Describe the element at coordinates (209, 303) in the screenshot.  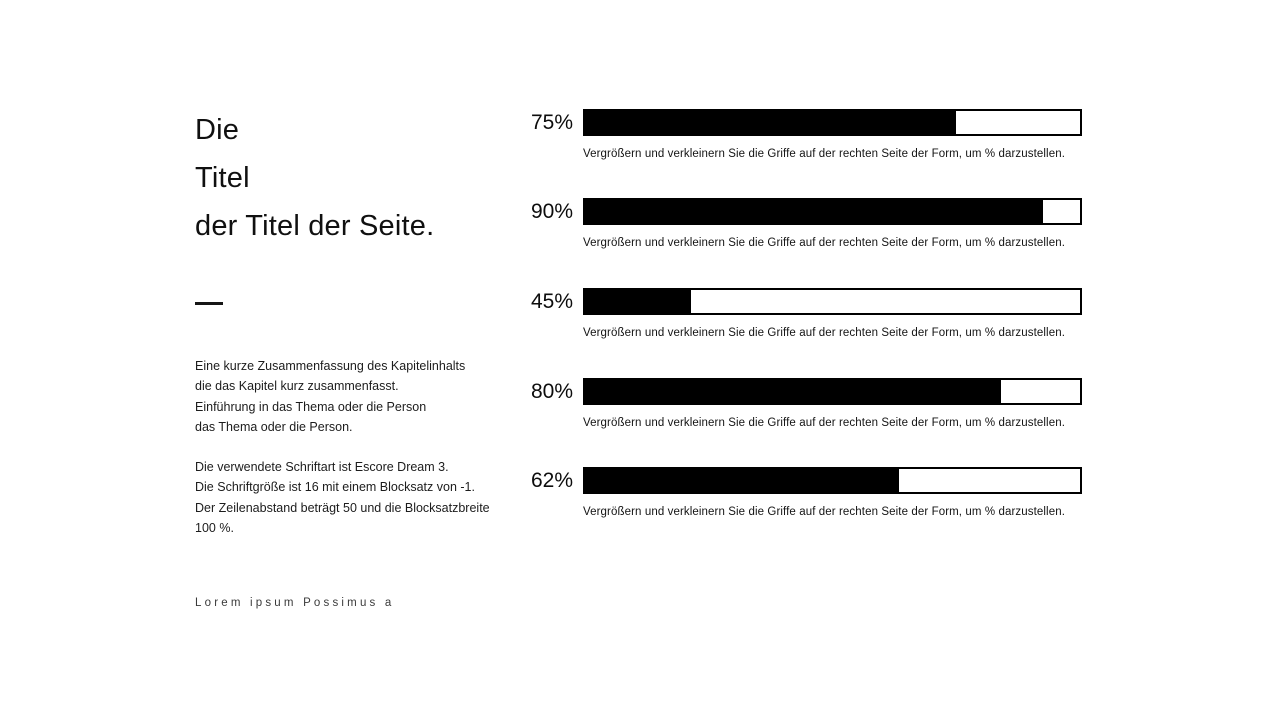
I see `title-divider` at that location.